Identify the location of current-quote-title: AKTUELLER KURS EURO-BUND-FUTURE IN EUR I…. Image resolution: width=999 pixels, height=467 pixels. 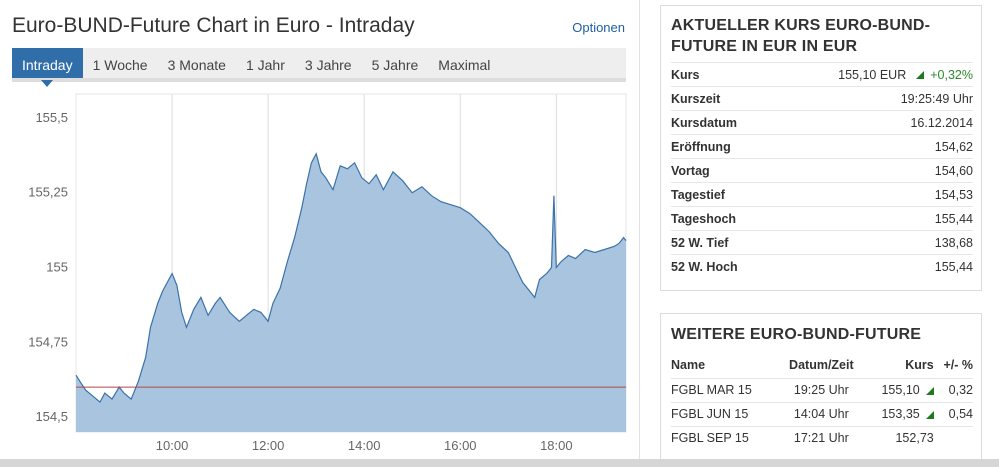
(801, 36).